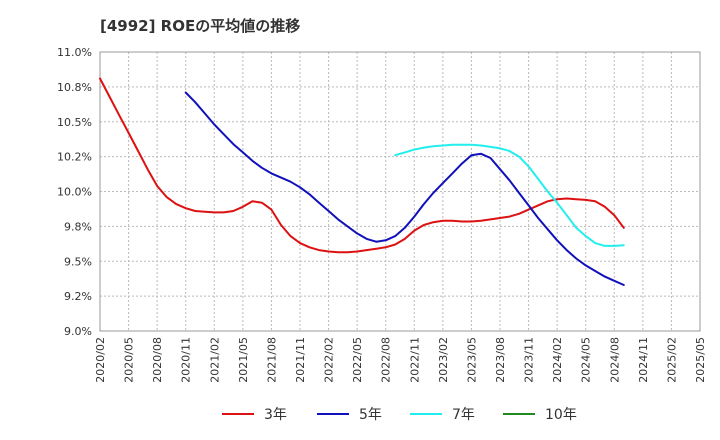 This screenshot has width=720, height=440. What do you see at coordinates (357, 360) in the screenshot?
I see `x-tick-label: 2022/05` at bounding box center [357, 360].